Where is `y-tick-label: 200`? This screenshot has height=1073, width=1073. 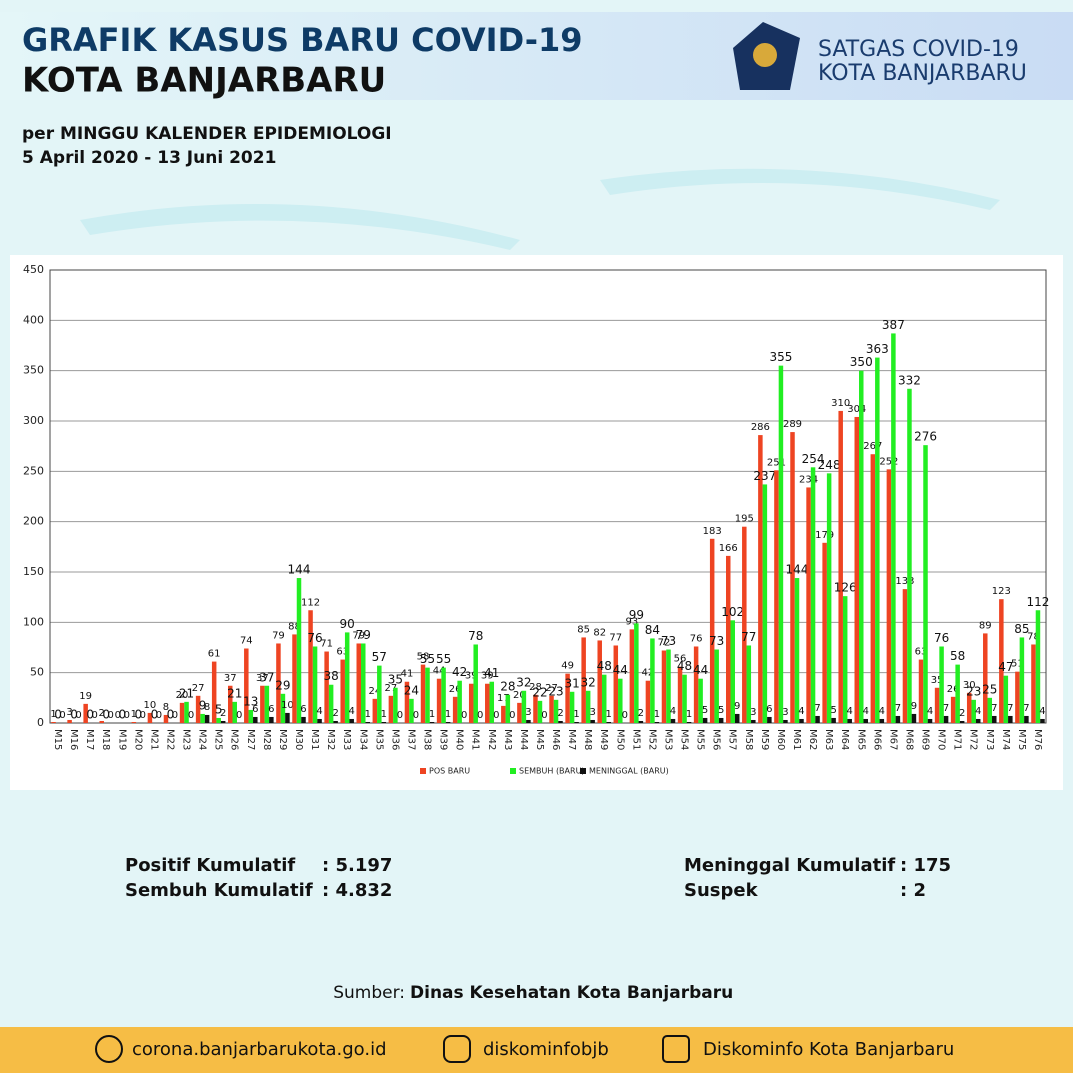
y-tick-label: 200 is located at coordinates (33, 521).